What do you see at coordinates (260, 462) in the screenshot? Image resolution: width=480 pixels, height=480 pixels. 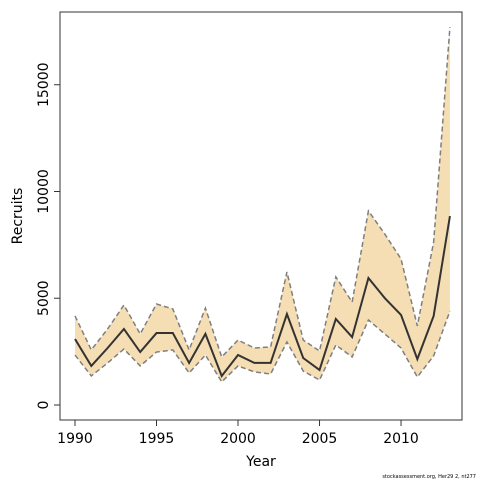 I see `x-axis-label: Year` at bounding box center [260, 462].